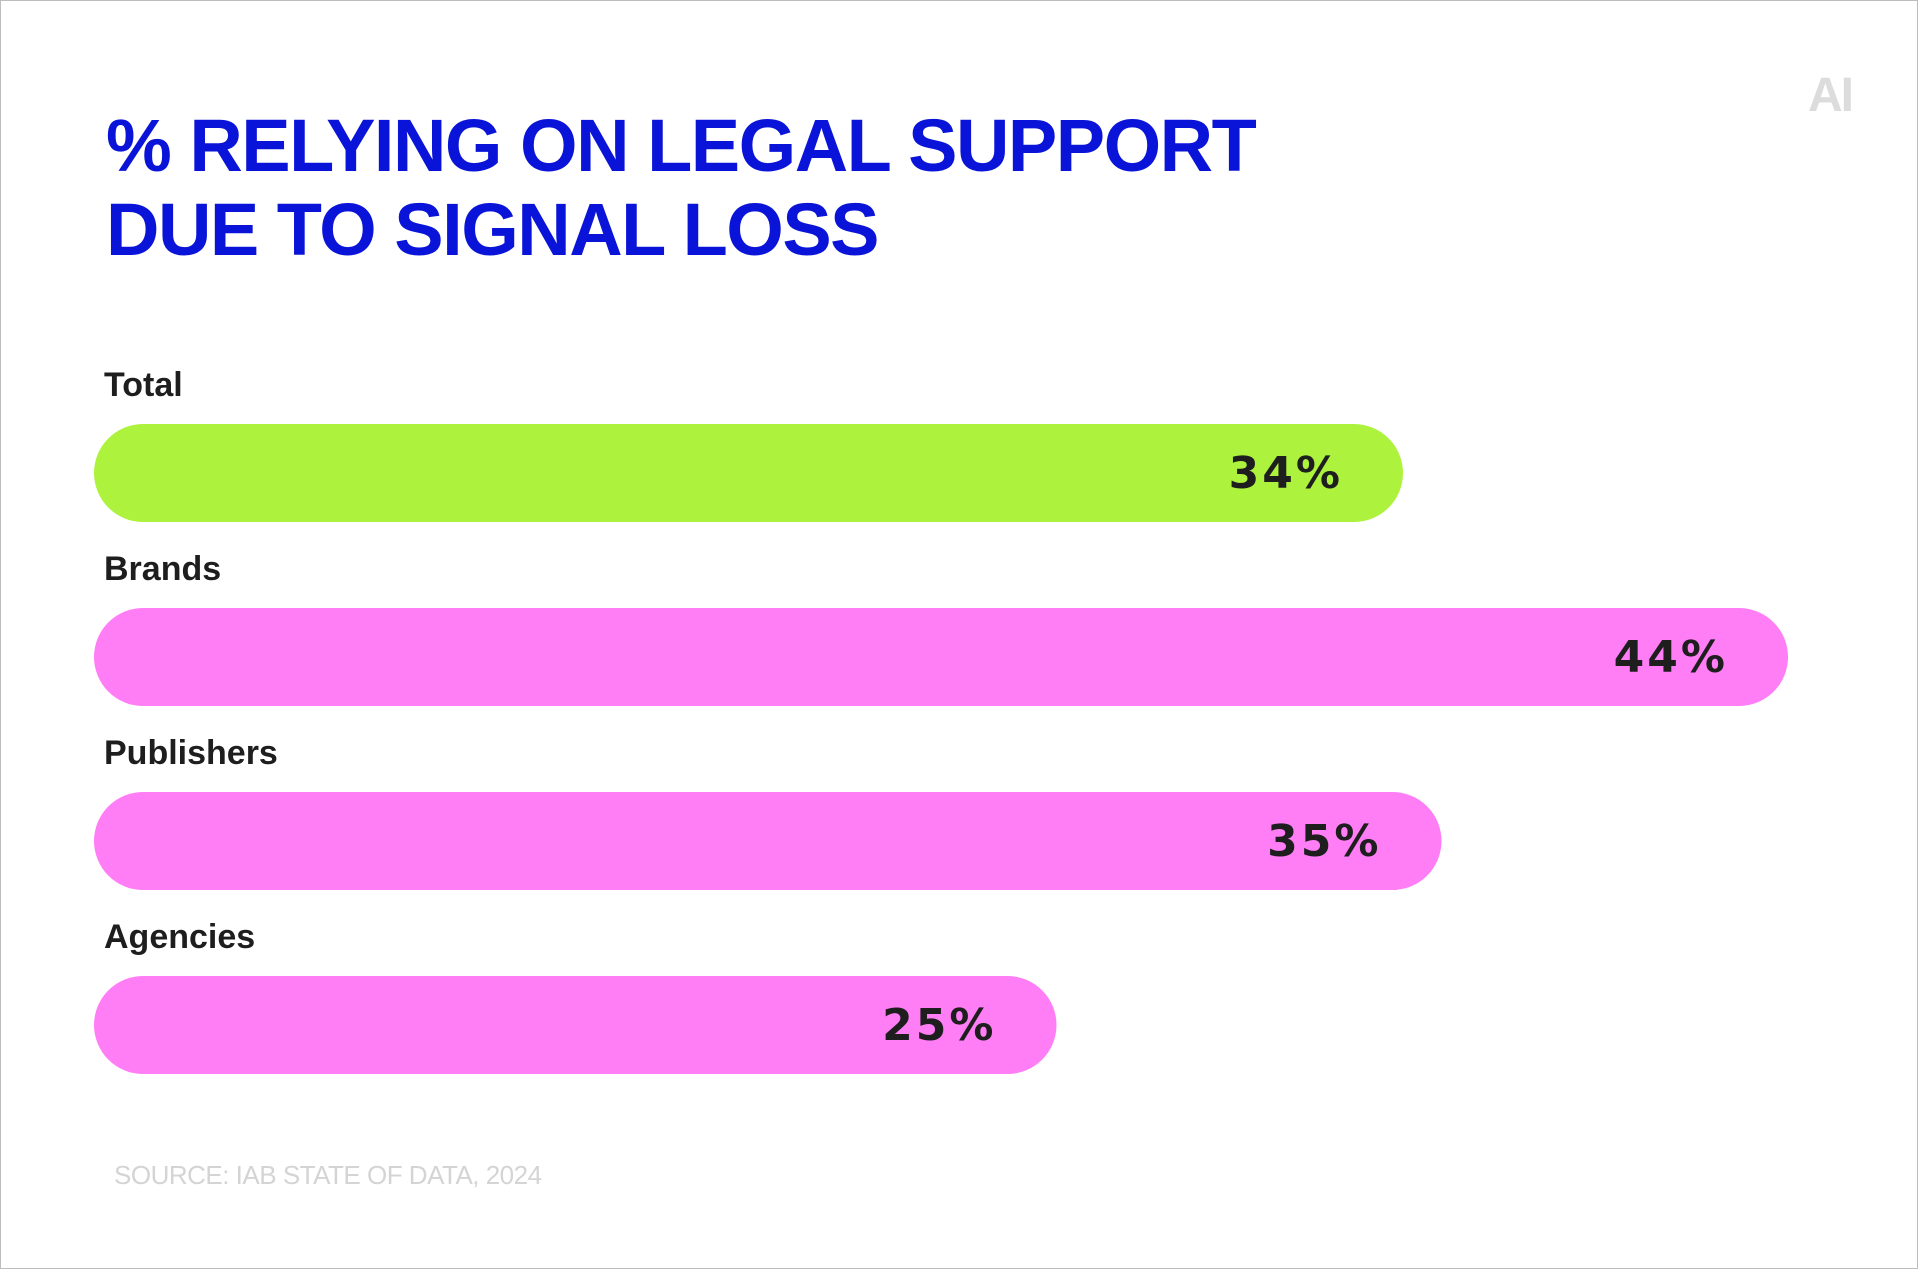  What do you see at coordinates (143, 385) in the screenshot?
I see `category-label-total: Total` at bounding box center [143, 385].